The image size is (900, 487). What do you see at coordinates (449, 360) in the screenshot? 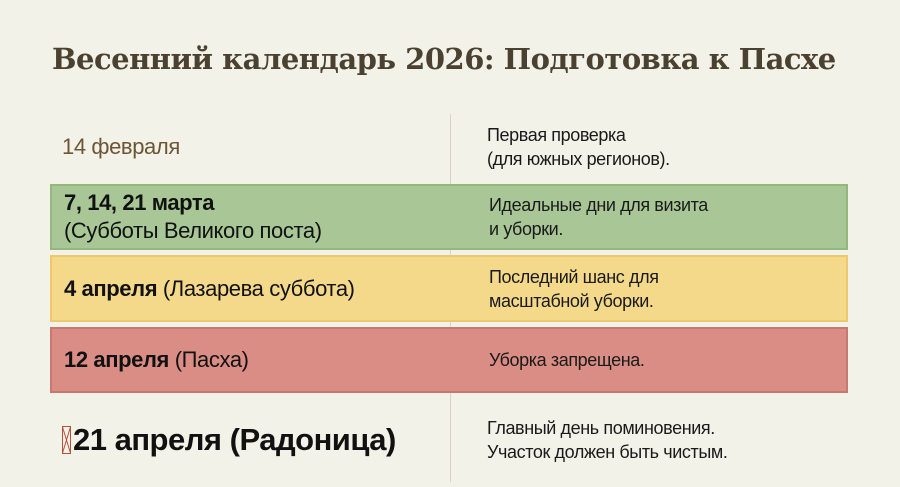
I see `calendar-row-apr12: 12 апреля (Пасха) Уборка запрещена.` at bounding box center [449, 360].